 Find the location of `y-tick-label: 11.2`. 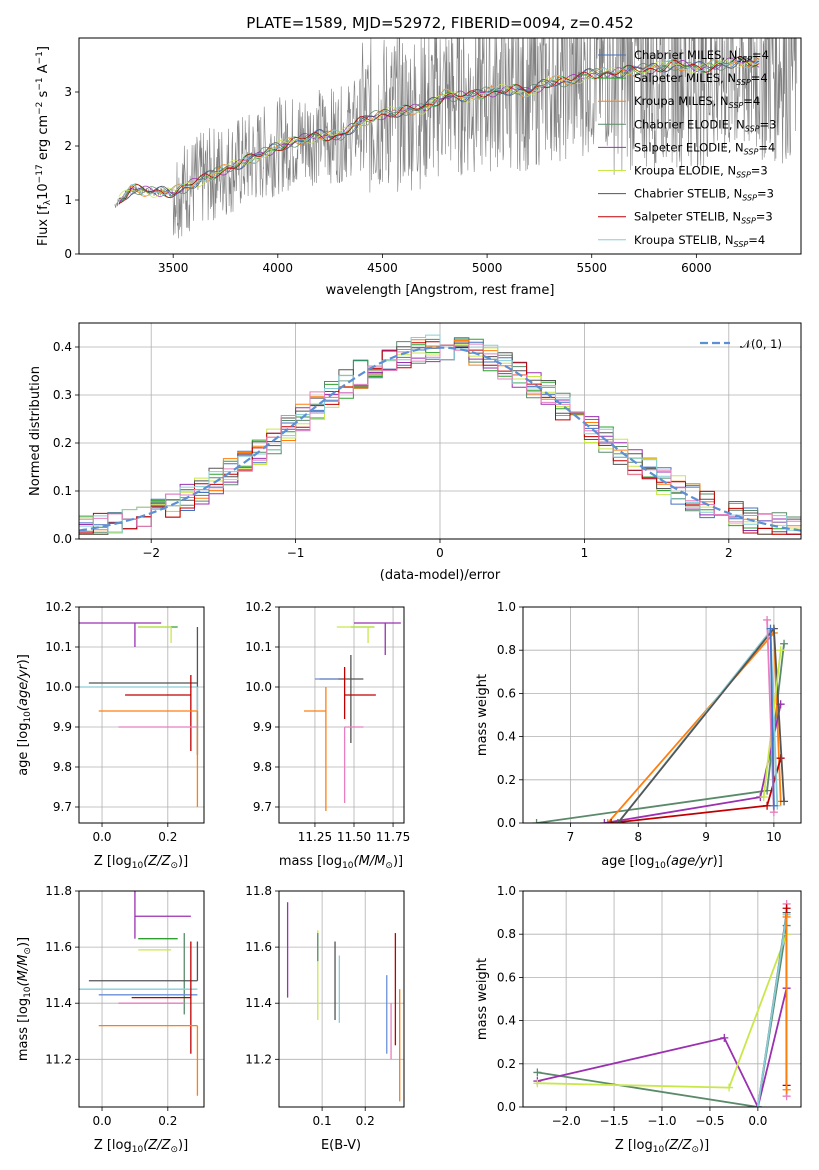

y-tick-label: 11.2 is located at coordinates (258, 1059).